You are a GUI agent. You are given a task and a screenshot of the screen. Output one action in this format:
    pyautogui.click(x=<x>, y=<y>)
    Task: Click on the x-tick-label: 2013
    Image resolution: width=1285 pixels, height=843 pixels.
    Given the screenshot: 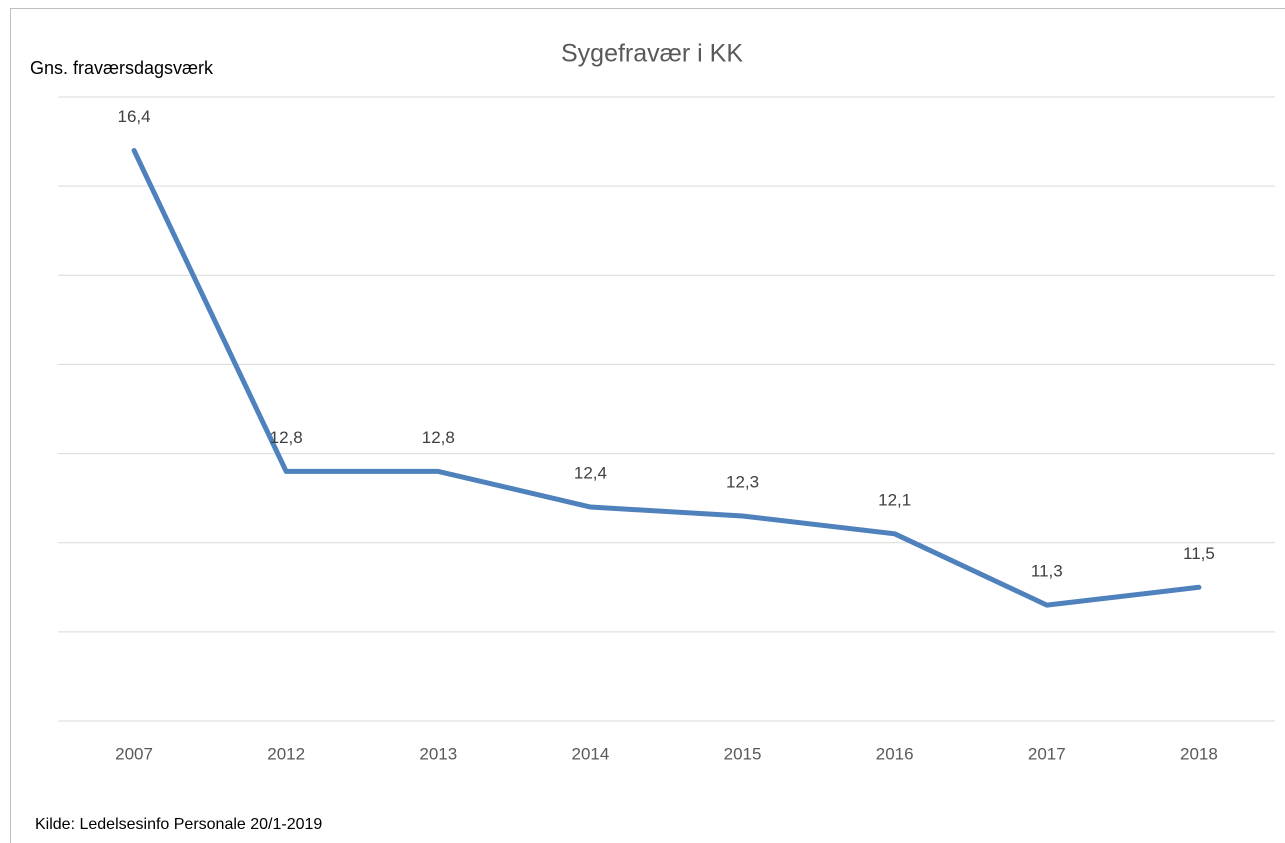 What is the action you would take?
    pyautogui.click(x=438, y=753)
    